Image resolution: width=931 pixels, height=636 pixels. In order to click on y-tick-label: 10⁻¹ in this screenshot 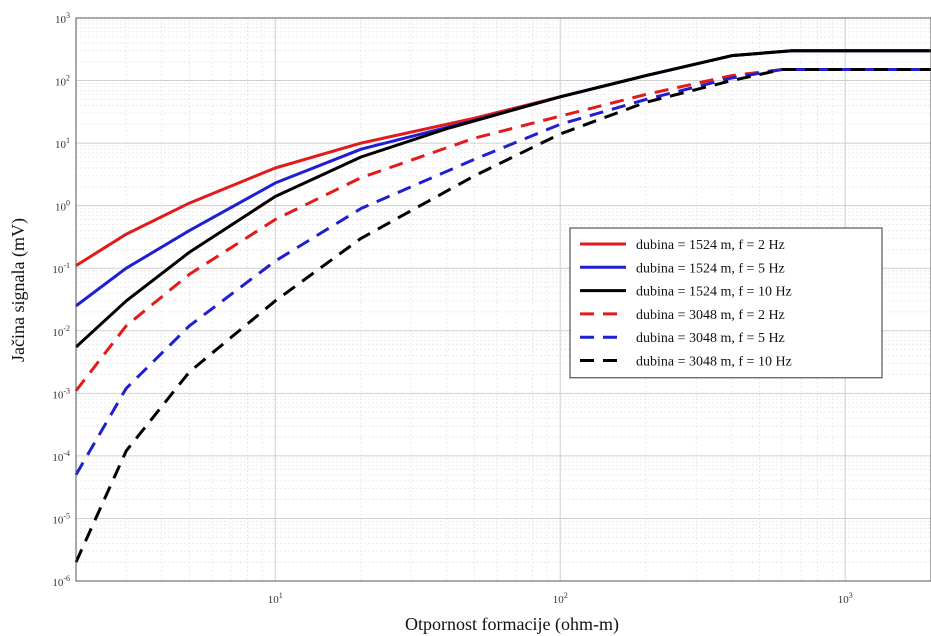, I will do `click(61, 268)`.